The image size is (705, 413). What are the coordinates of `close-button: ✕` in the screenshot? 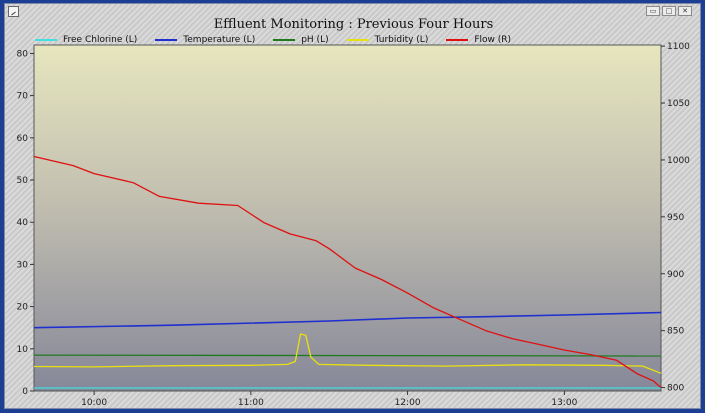 It's located at (685, 11).